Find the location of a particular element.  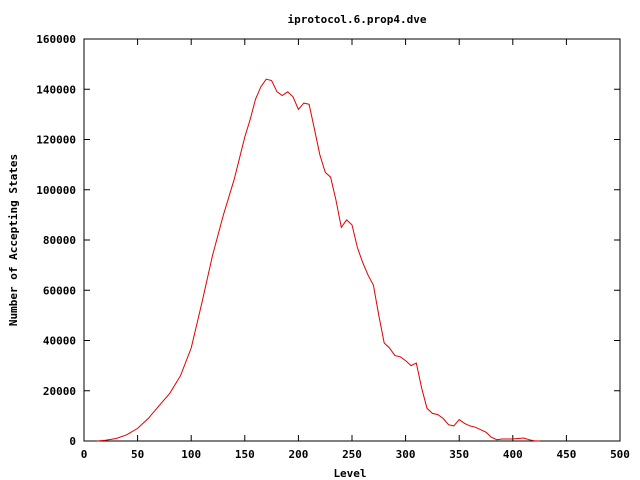

chart-title: iprotocol.6.prop4.dve is located at coordinates (356, 19).